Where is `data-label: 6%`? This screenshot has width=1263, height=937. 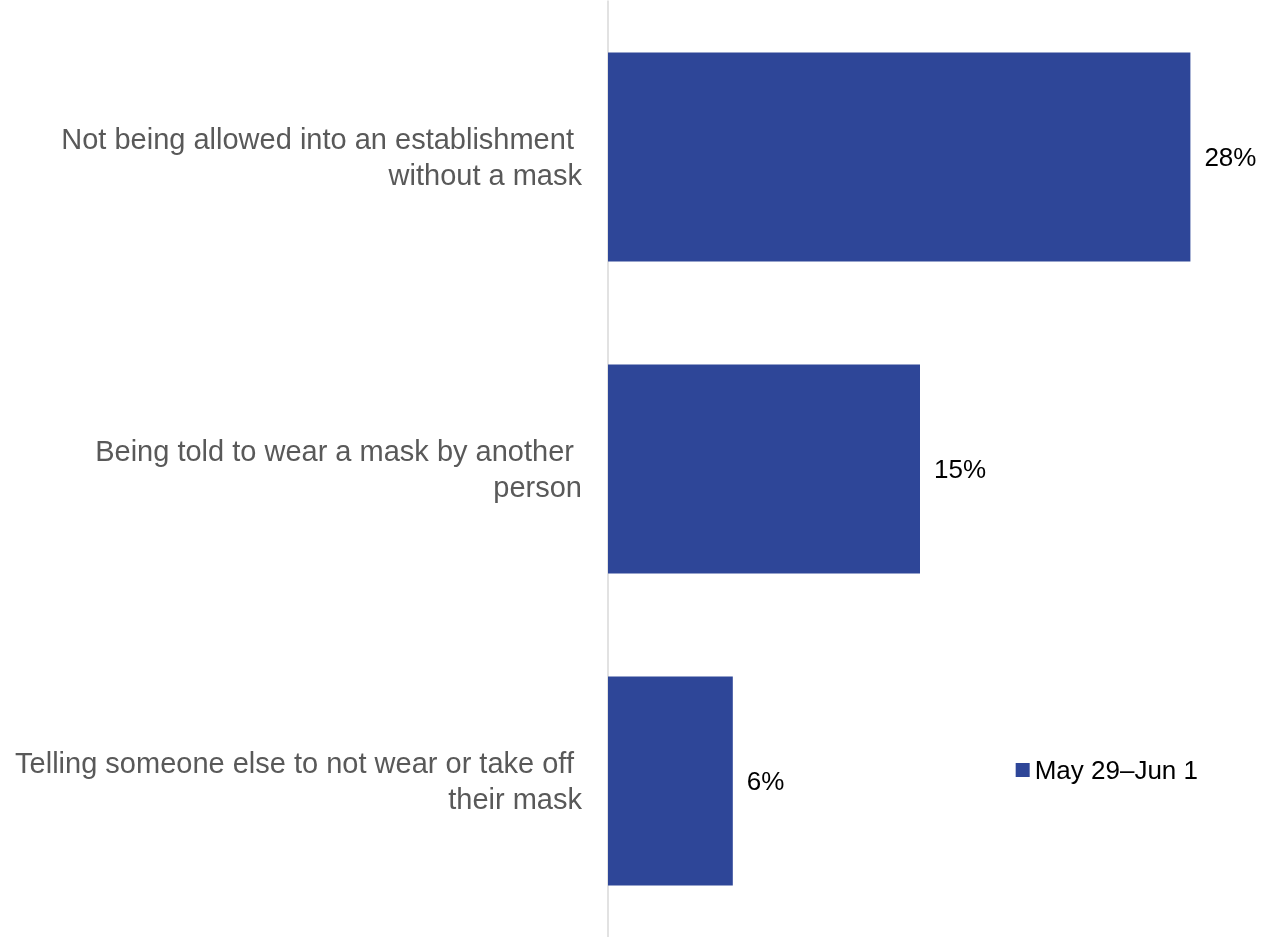
data-label: 6% is located at coordinates (765, 781).